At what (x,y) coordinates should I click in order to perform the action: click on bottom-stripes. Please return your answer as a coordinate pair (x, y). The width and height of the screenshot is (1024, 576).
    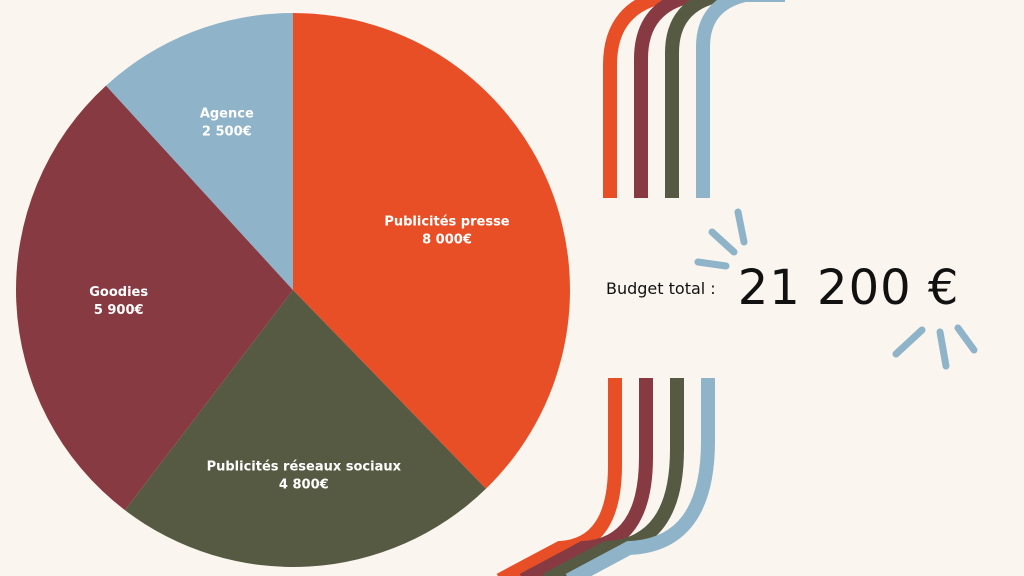
    Looking at the image, I should click on (605, 477).